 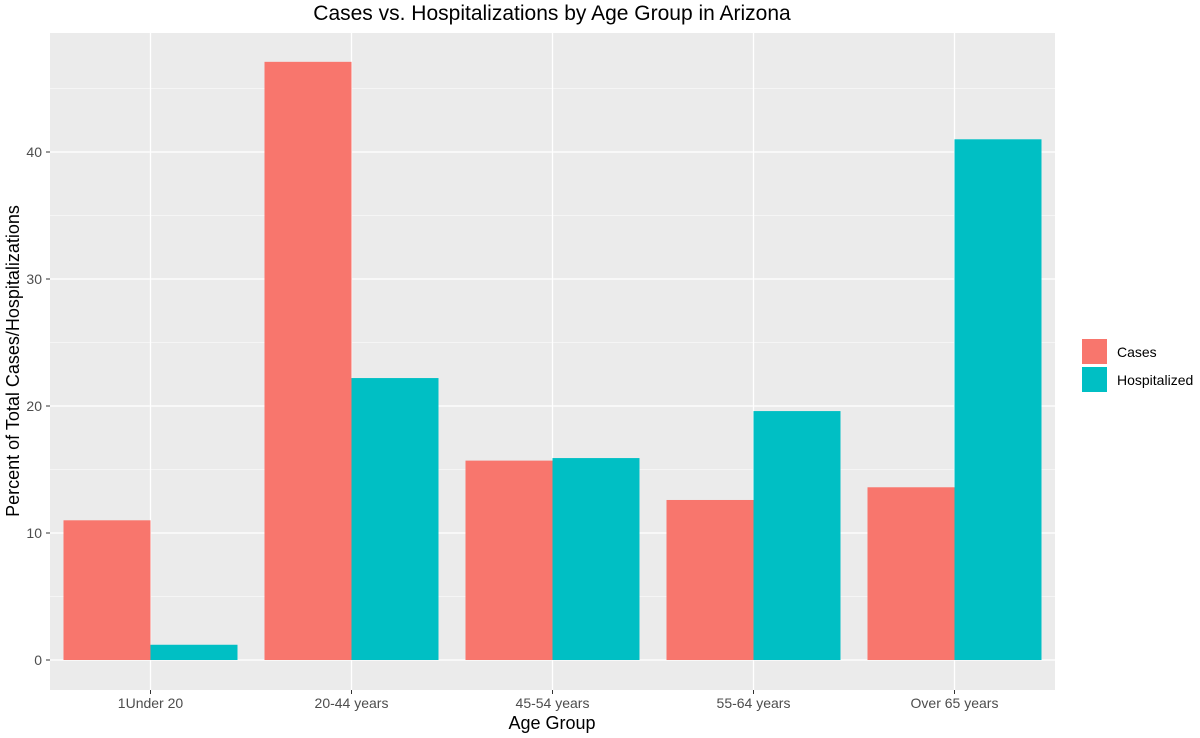 What do you see at coordinates (754, 703) in the screenshot?
I see `x-tick-label: 55-64 years` at bounding box center [754, 703].